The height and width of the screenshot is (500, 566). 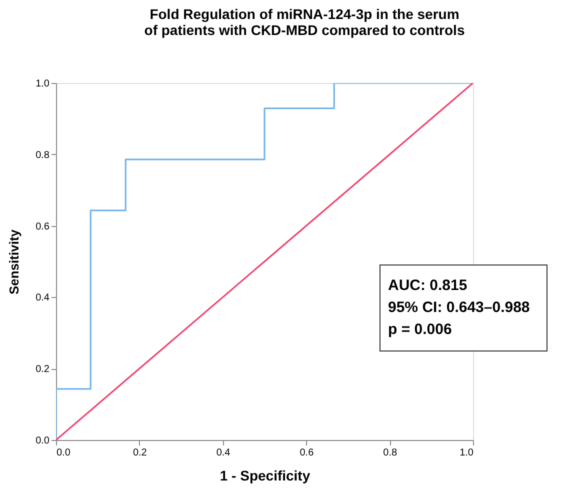 What do you see at coordinates (63, 453) in the screenshot?
I see `x-tick-label: 0.0` at bounding box center [63, 453].